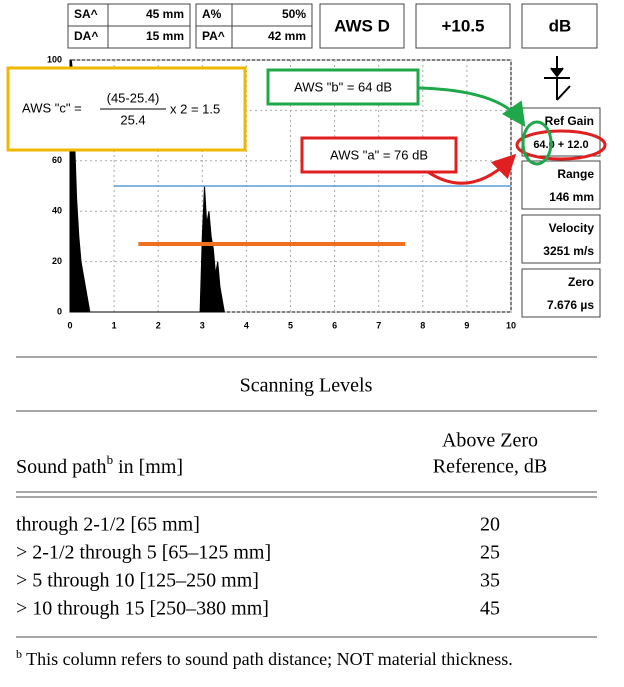 The width and height of the screenshot is (624, 687). Describe the element at coordinates (490, 581) in the screenshot. I see `row-value: 35` at that location.